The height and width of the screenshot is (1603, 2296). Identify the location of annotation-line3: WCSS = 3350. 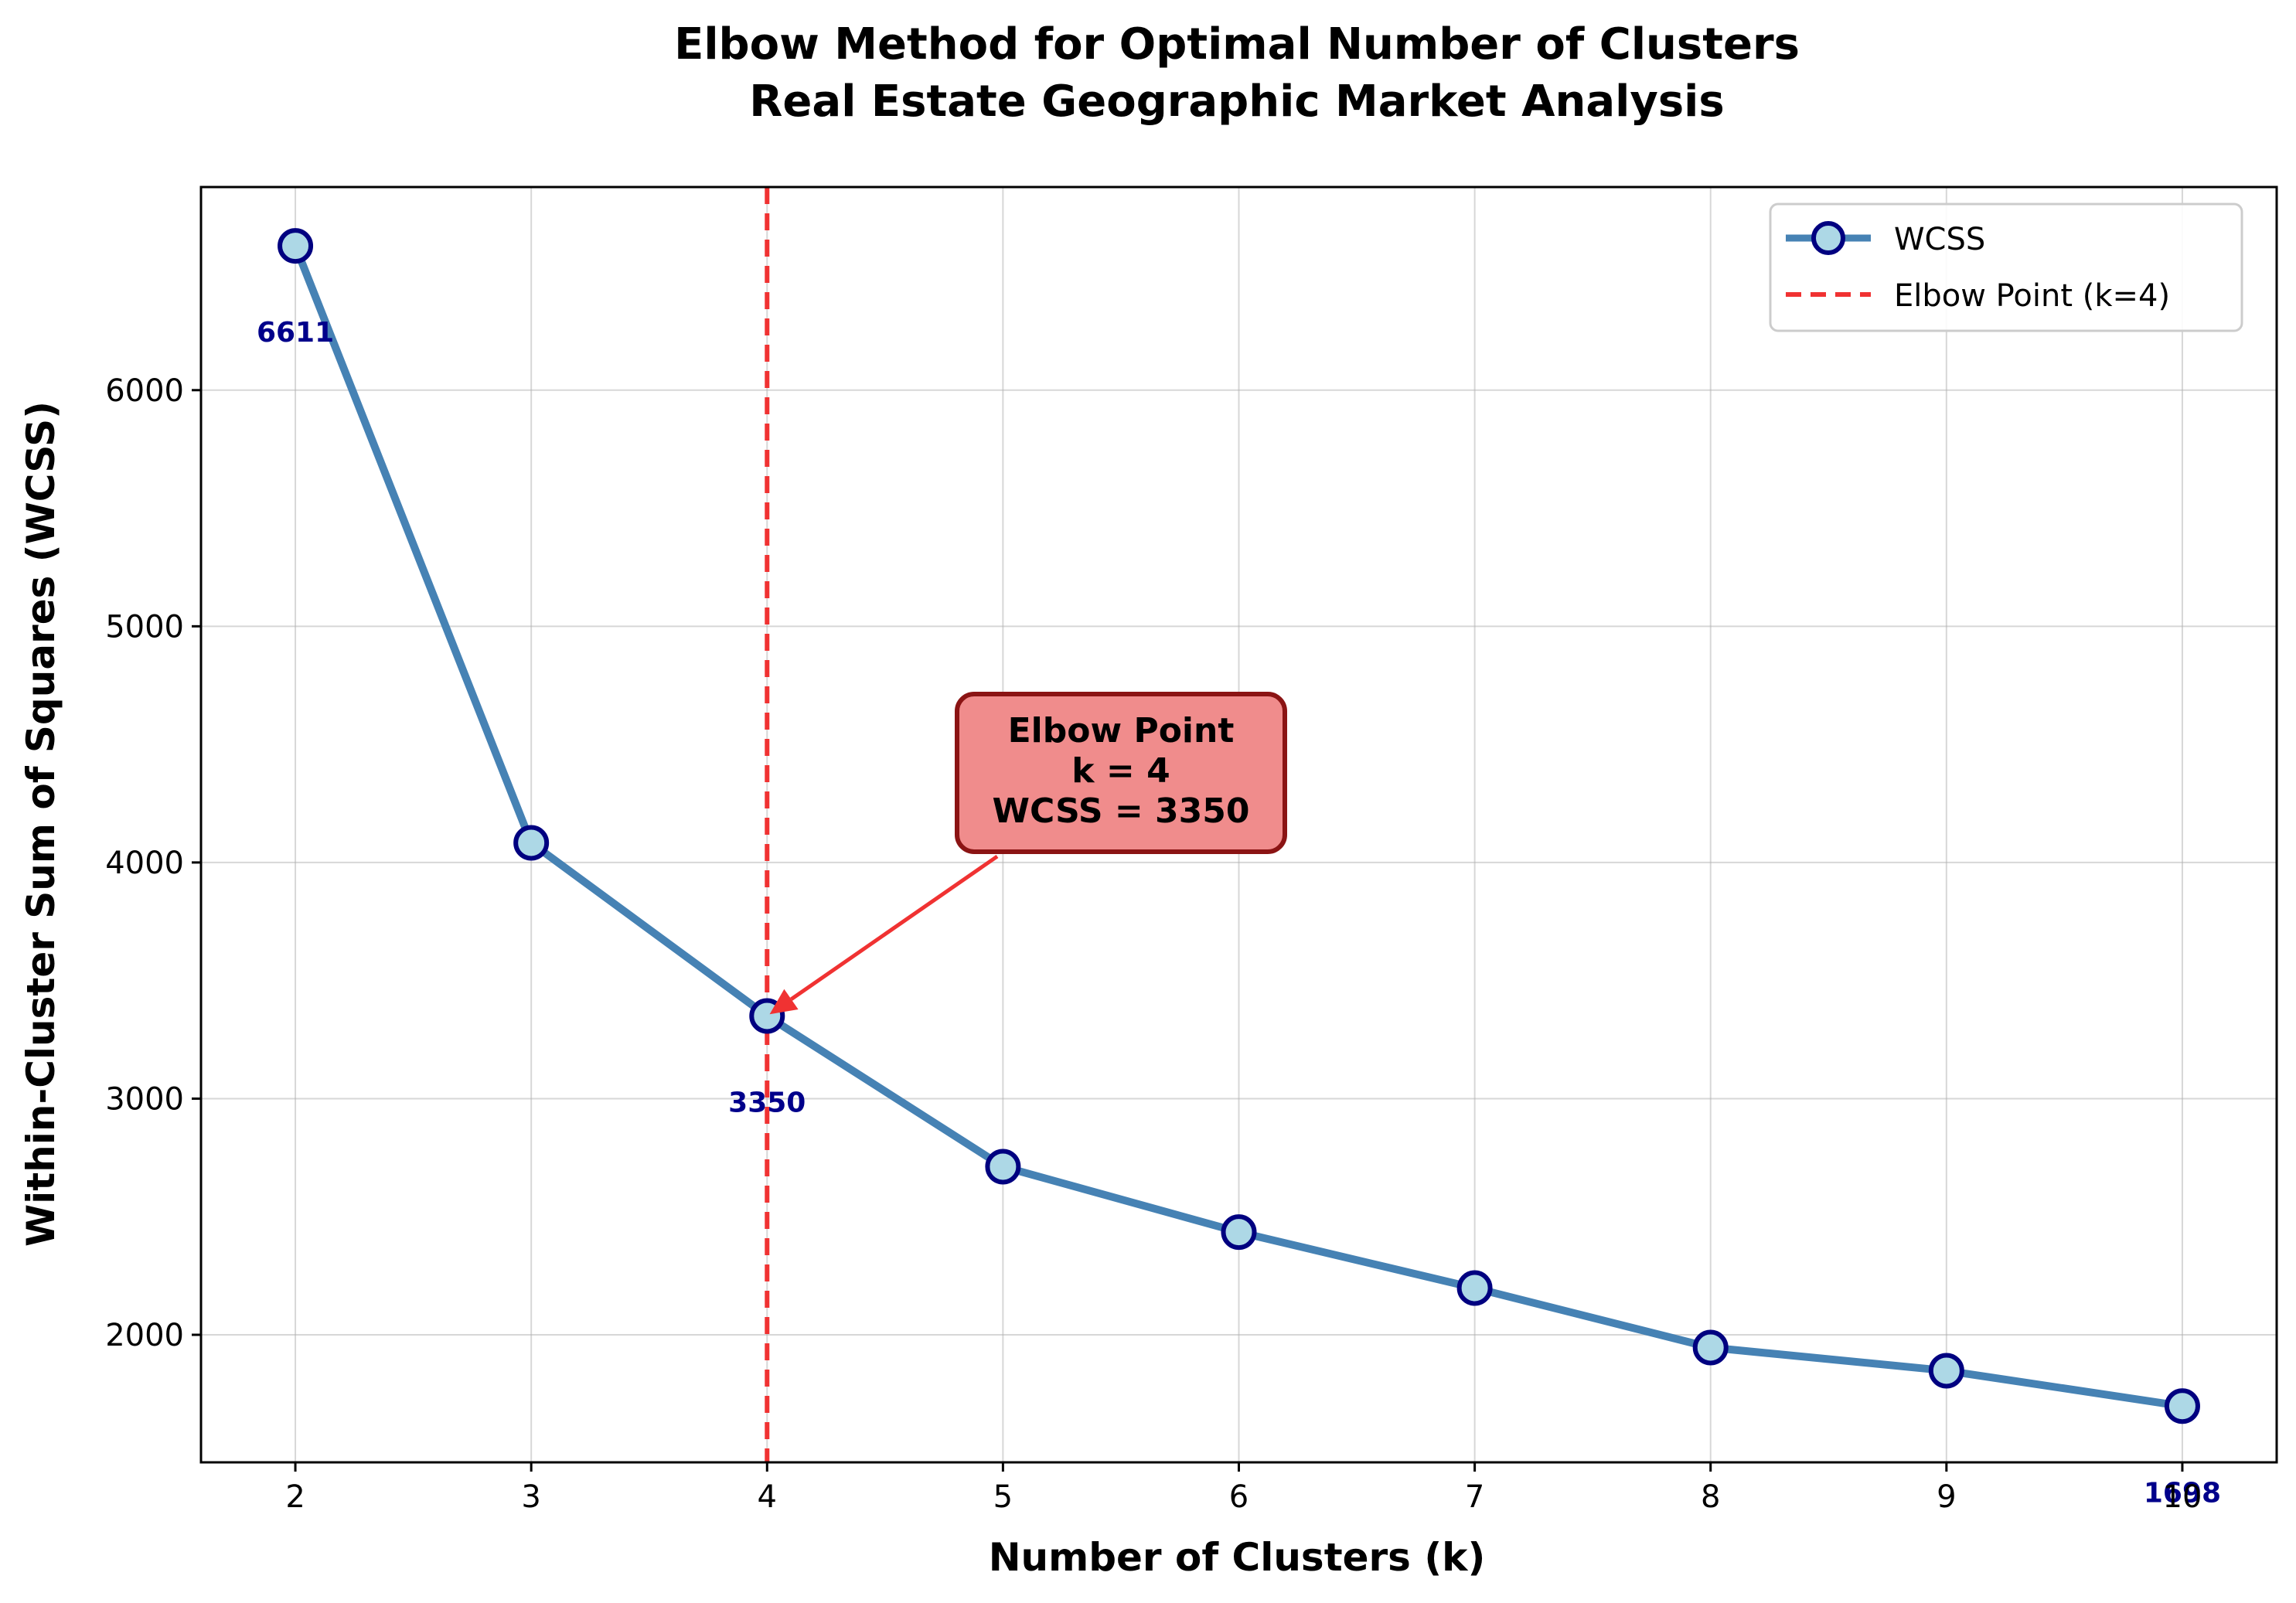
(1120, 811).